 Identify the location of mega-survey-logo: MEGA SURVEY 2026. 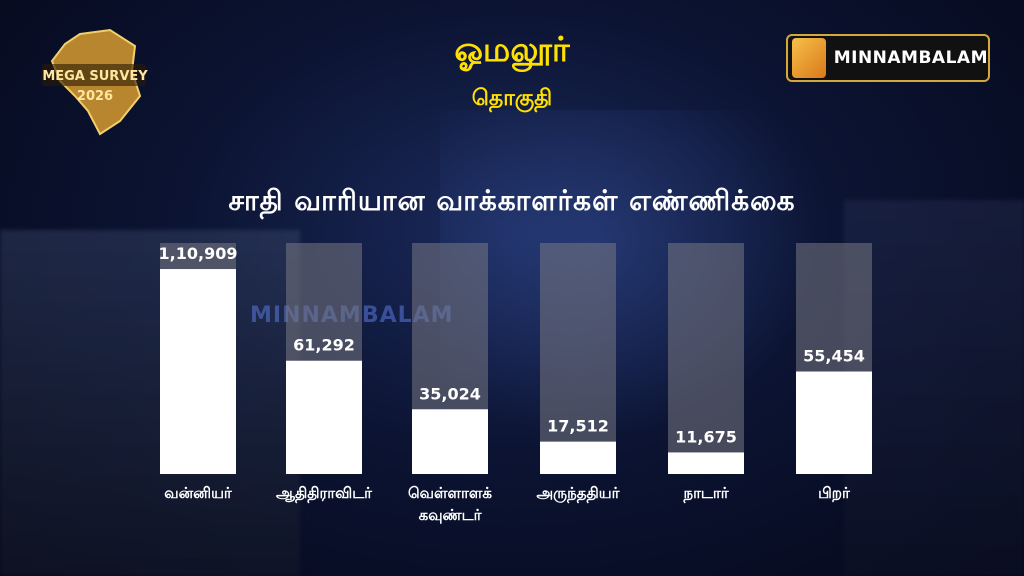
(95, 81).